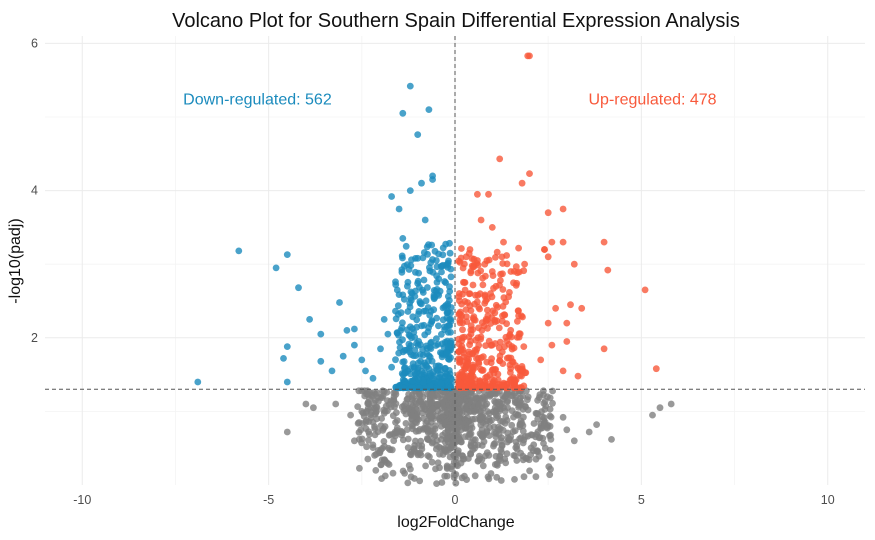 Image resolution: width=875 pixels, height=540 pixels. What do you see at coordinates (34, 191) in the screenshot?
I see `y-tick-label: 4` at bounding box center [34, 191].